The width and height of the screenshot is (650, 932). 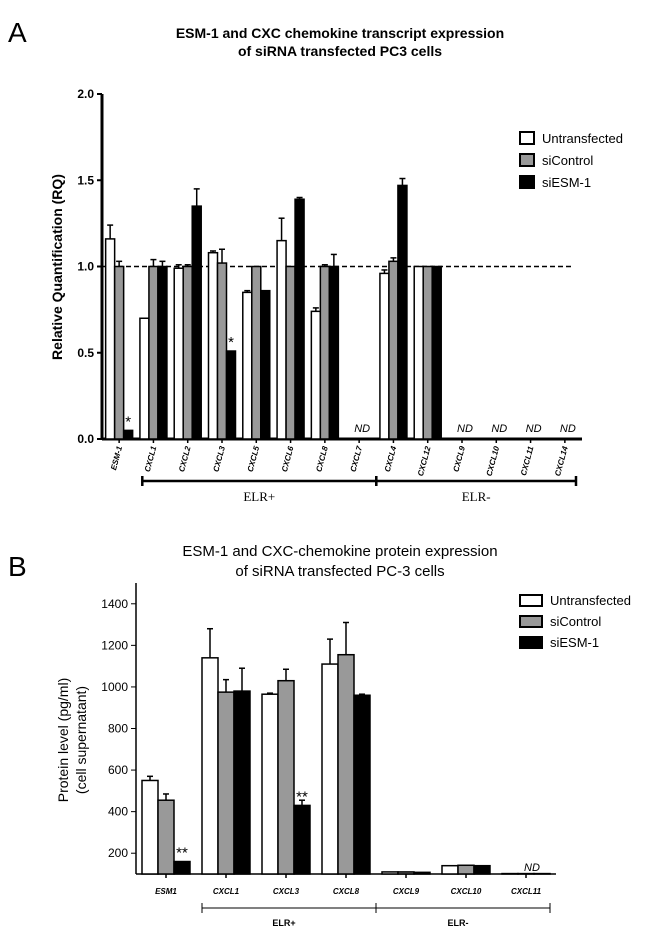 What do you see at coordinates (450, 869) in the screenshot?
I see `panel-b-bar-cxcl10-untransfected` at bounding box center [450, 869].